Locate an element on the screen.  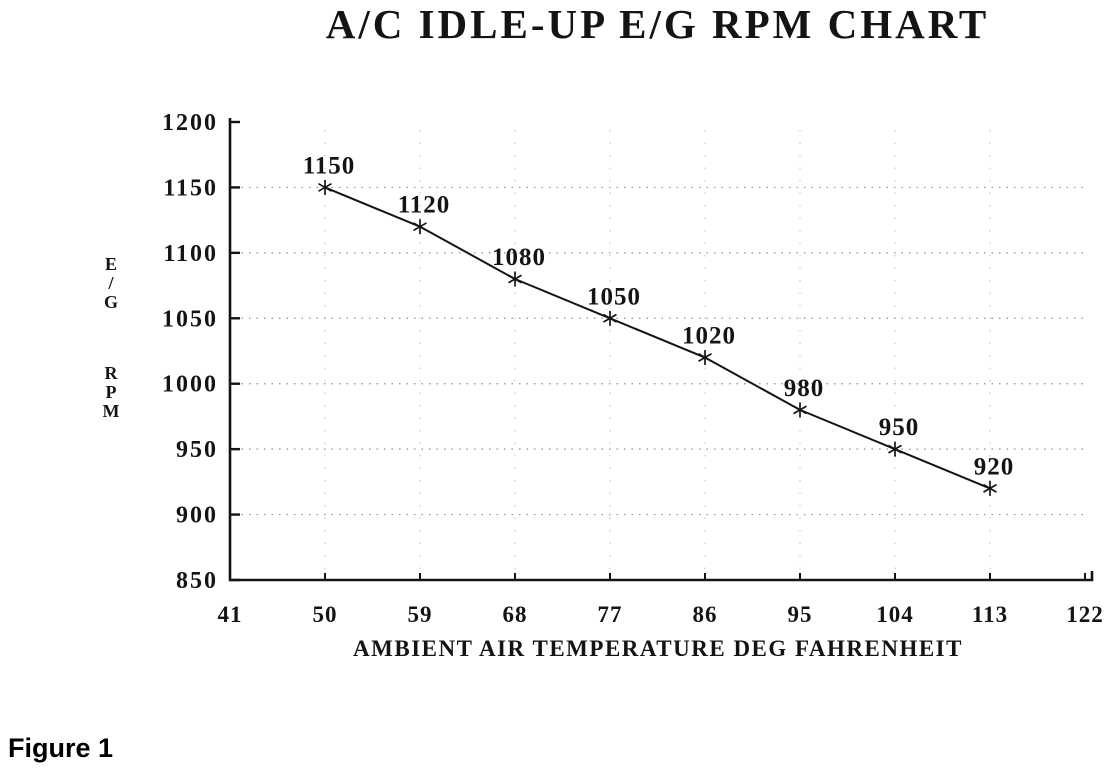
data-point-label: 1080 is located at coordinates (519, 257).